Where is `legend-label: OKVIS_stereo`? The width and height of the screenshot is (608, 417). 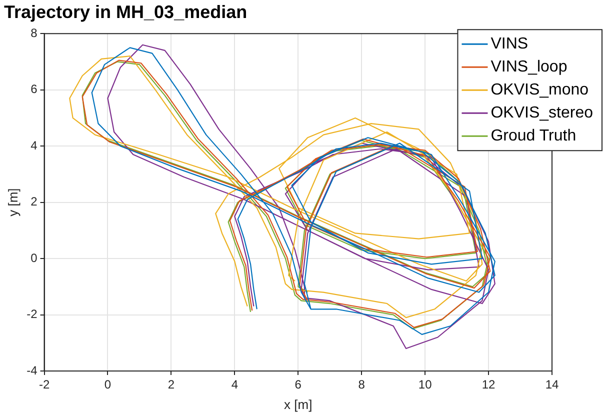
legend-label: OKVIS_stereo is located at coordinates (542, 113).